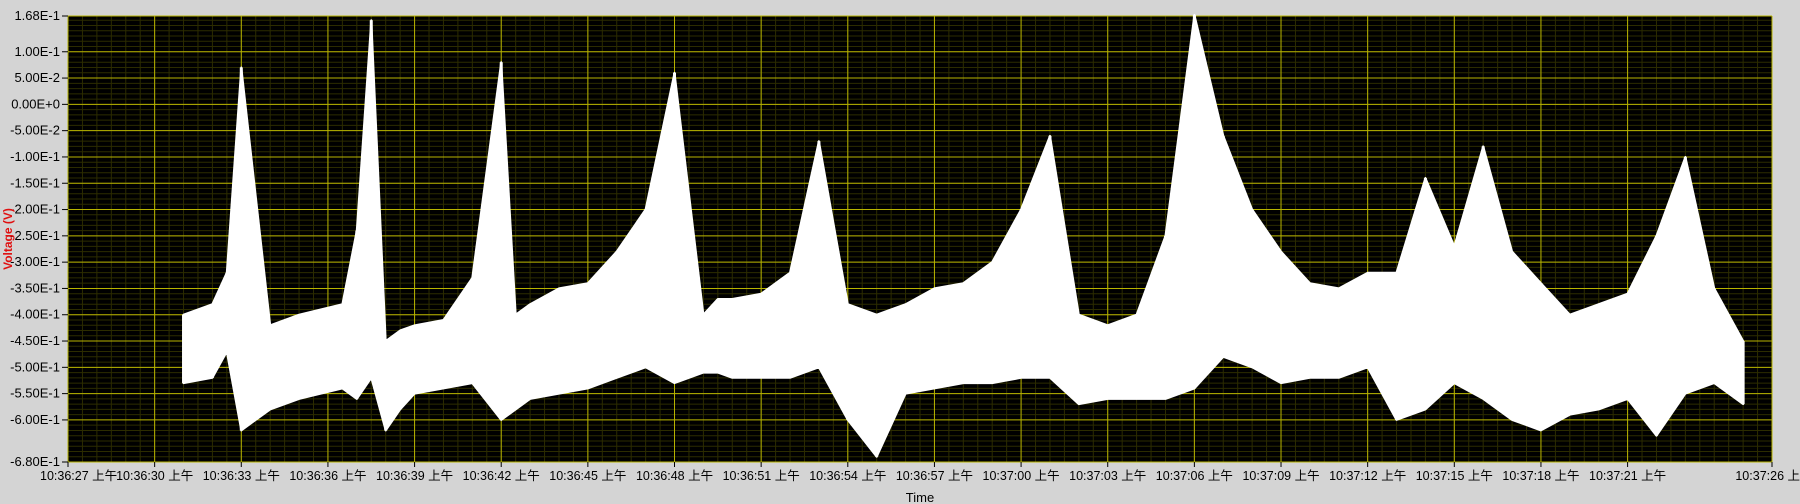 Image resolution: width=1800 pixels, height=504 pixels. What do you see at coordinates (35, 130) in the screenshot?
I see `y-tick-label: -5.00E-2` at bounding box center [35, 130].